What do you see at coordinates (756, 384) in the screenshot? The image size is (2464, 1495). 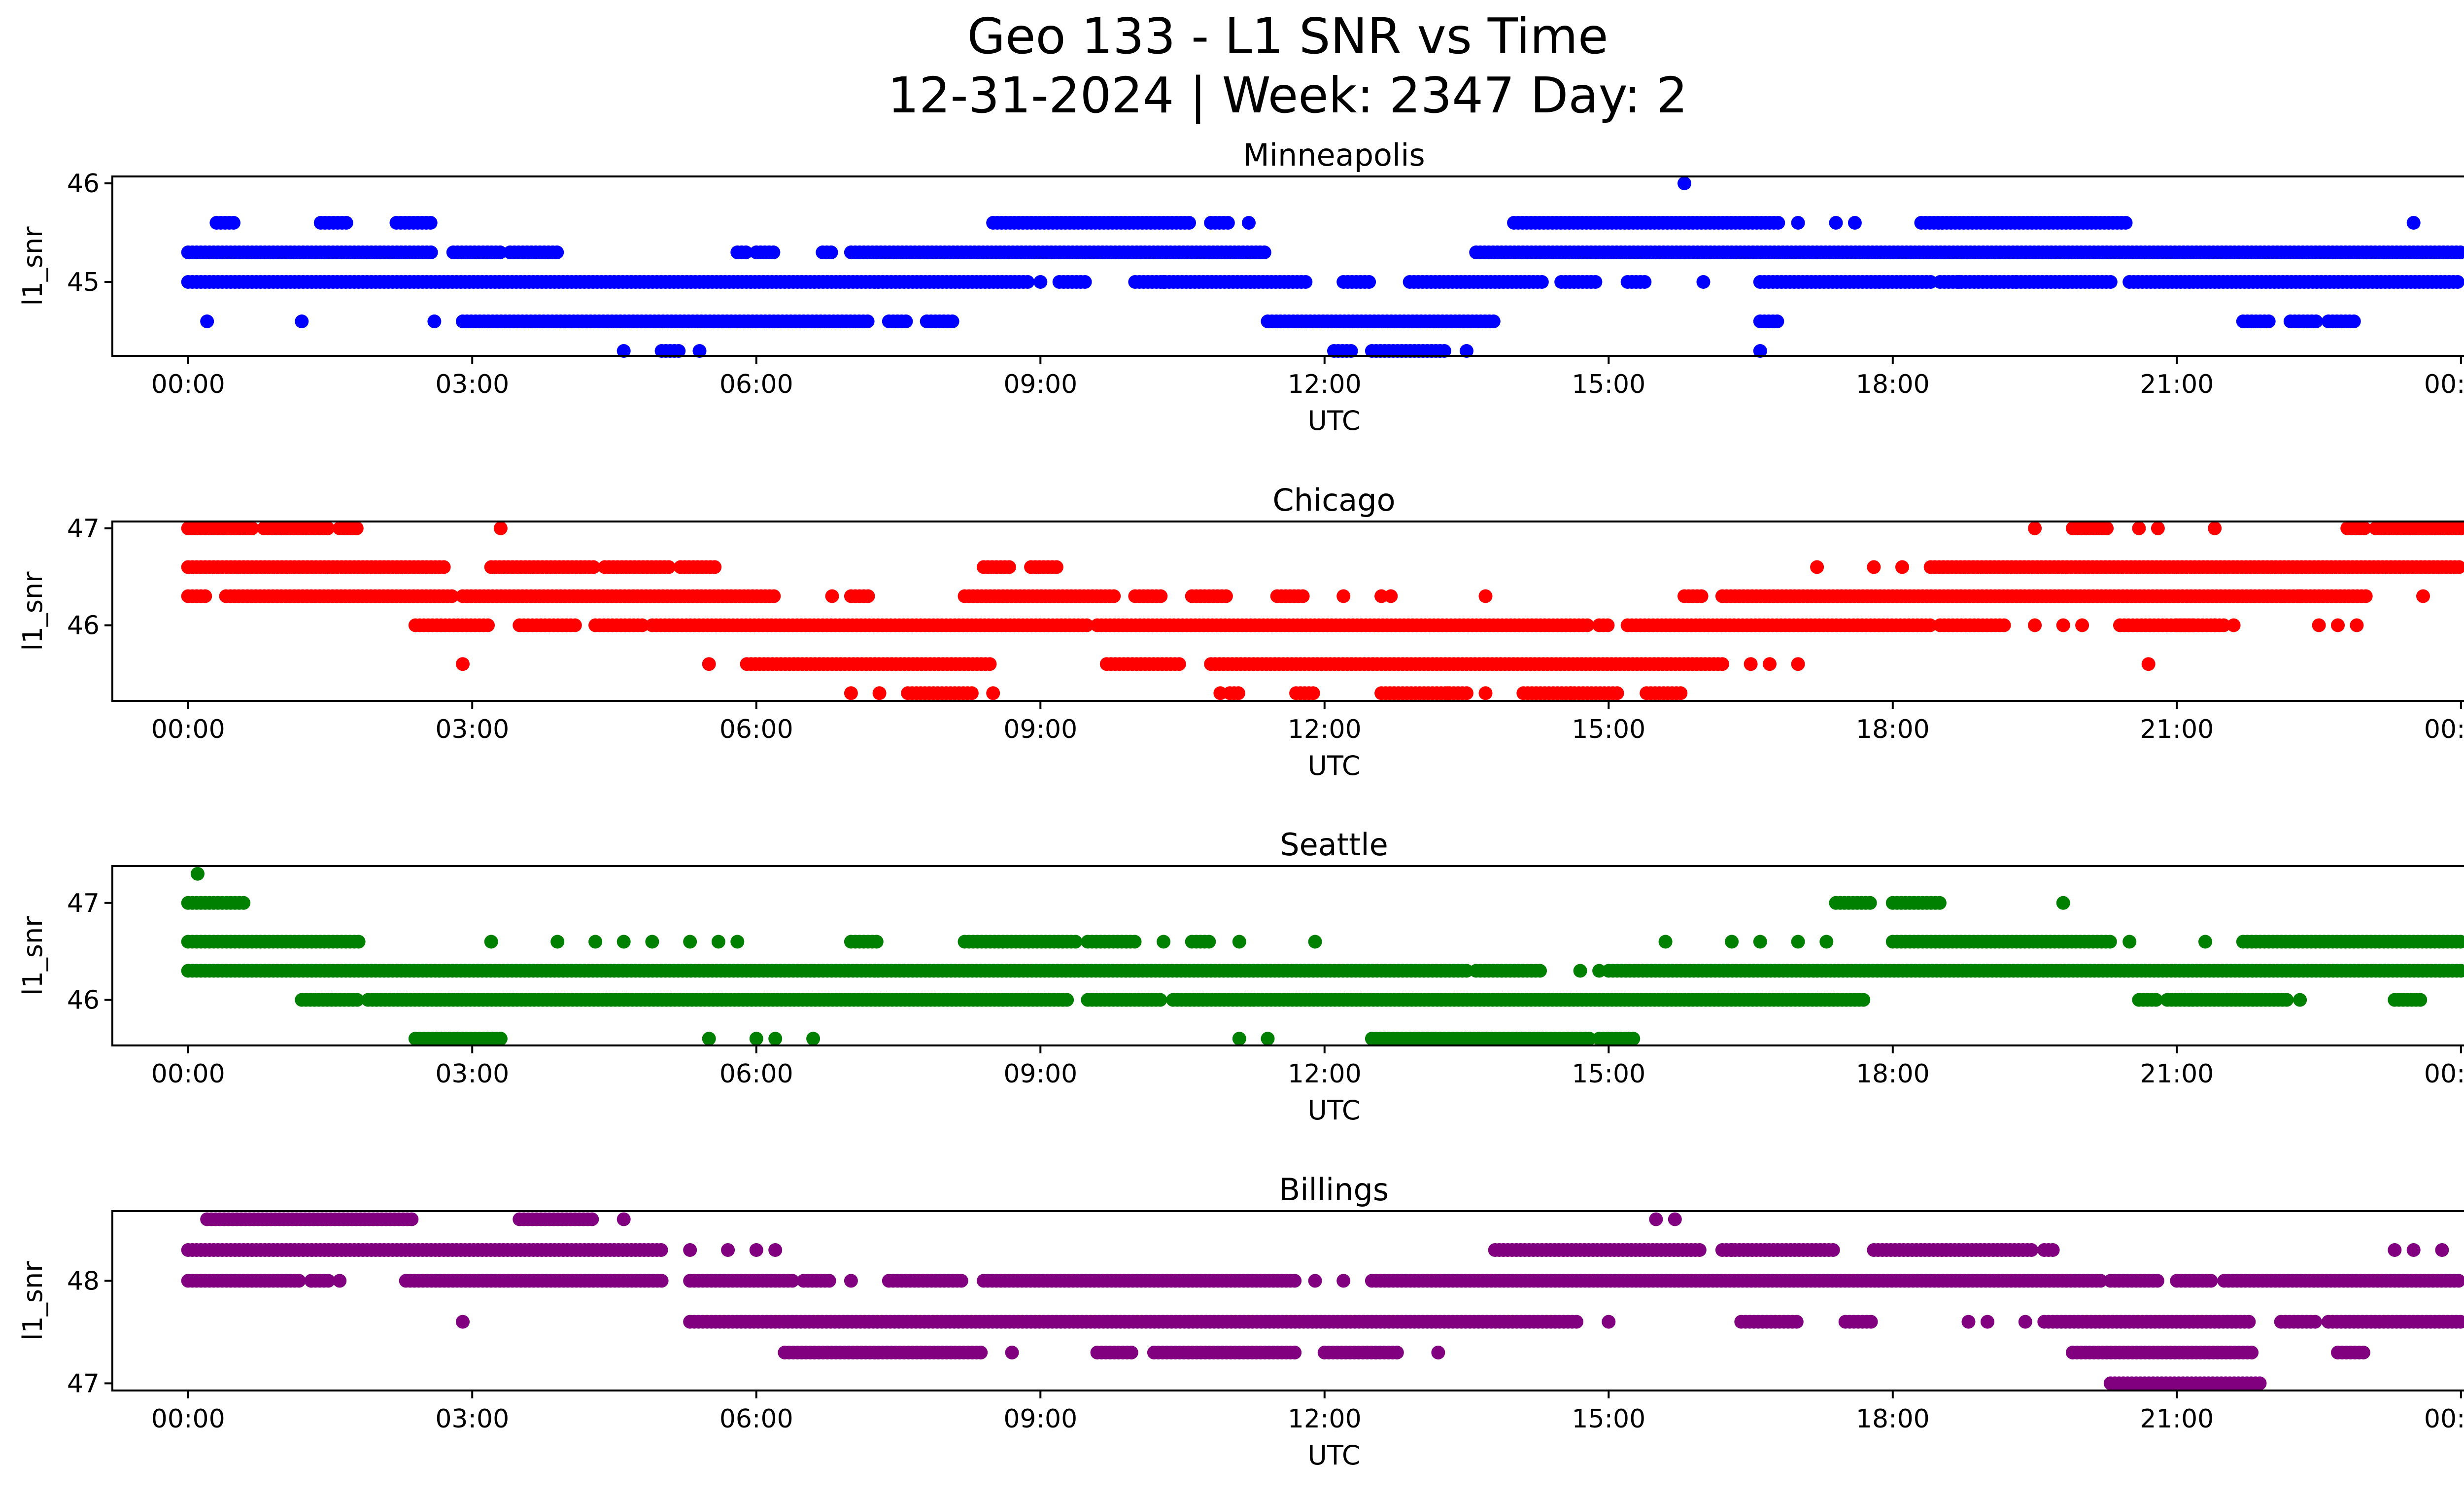 I see `x-tick-label: 06:00` at bounding box center [756, 384].